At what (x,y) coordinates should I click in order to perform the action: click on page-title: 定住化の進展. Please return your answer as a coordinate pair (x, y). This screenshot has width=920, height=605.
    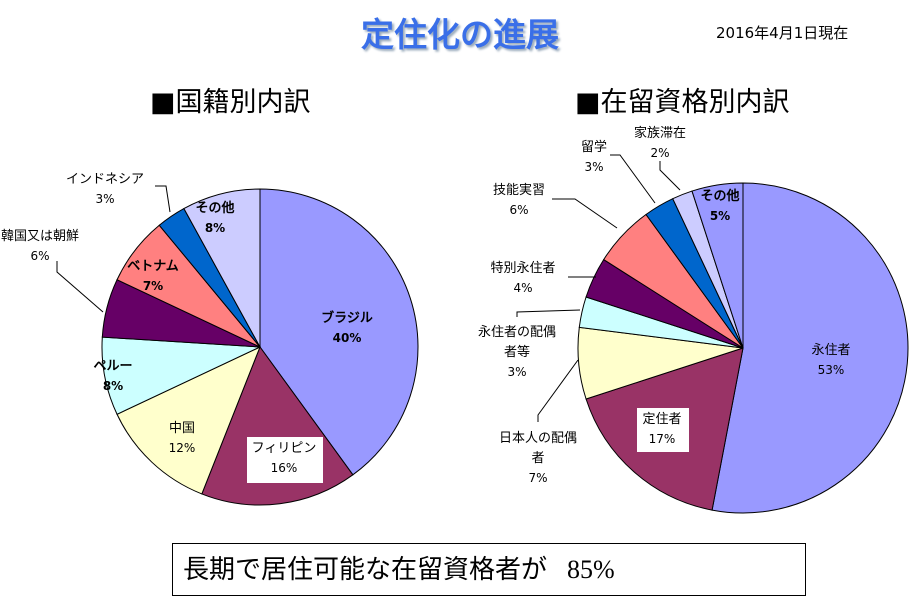
    Looking at the image, I should click on (460, 34).